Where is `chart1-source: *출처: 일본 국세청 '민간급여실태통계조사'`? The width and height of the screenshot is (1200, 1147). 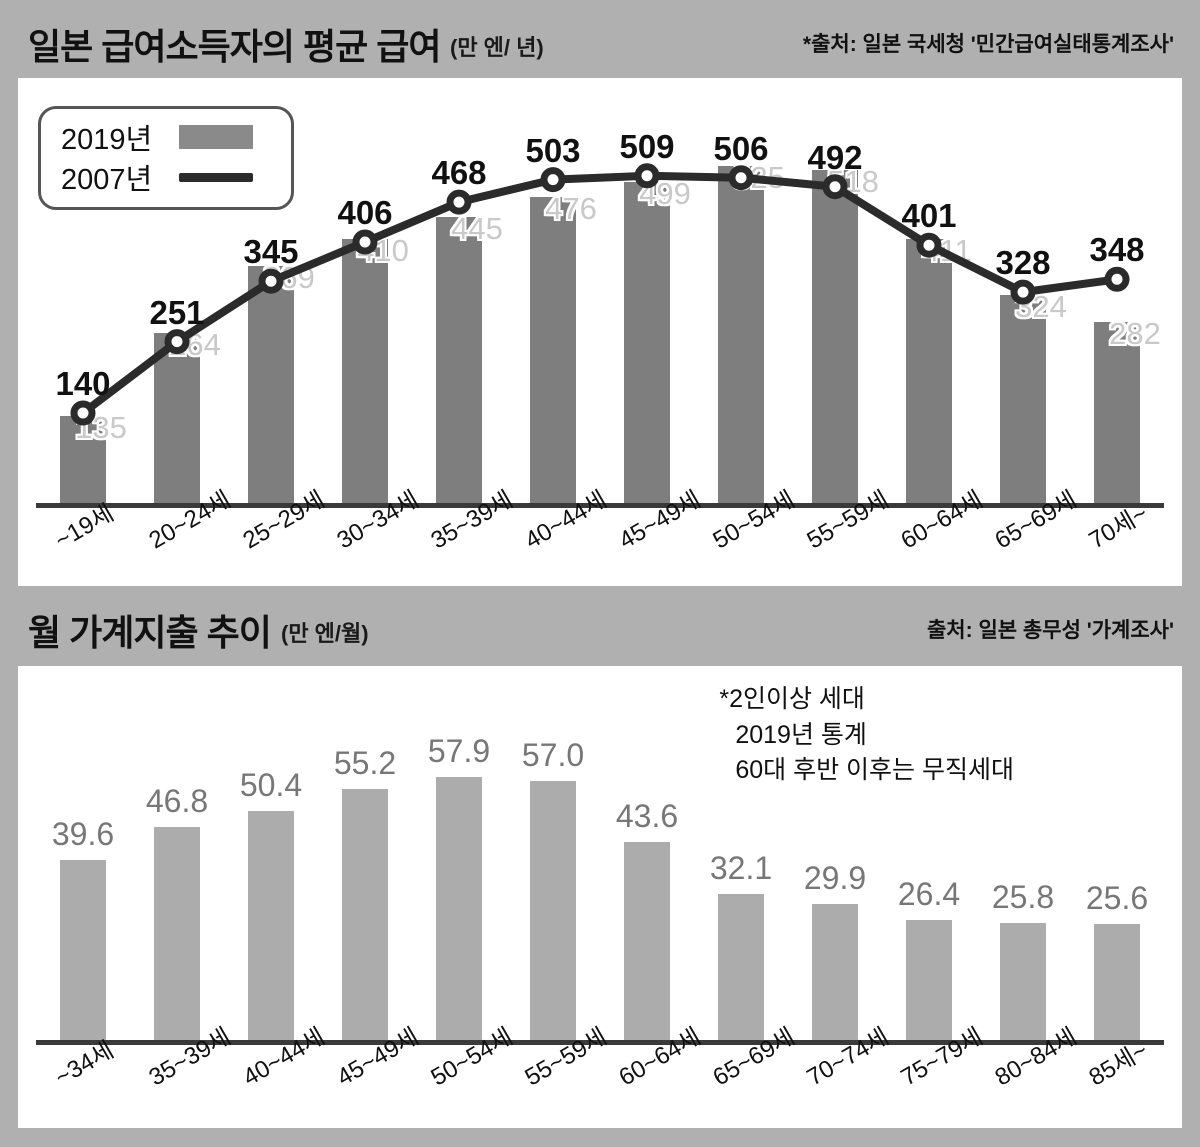
chart1-source: *출처: 일본 국세청 '민간급여실태통계조사' is located at coordinates (988, 44).